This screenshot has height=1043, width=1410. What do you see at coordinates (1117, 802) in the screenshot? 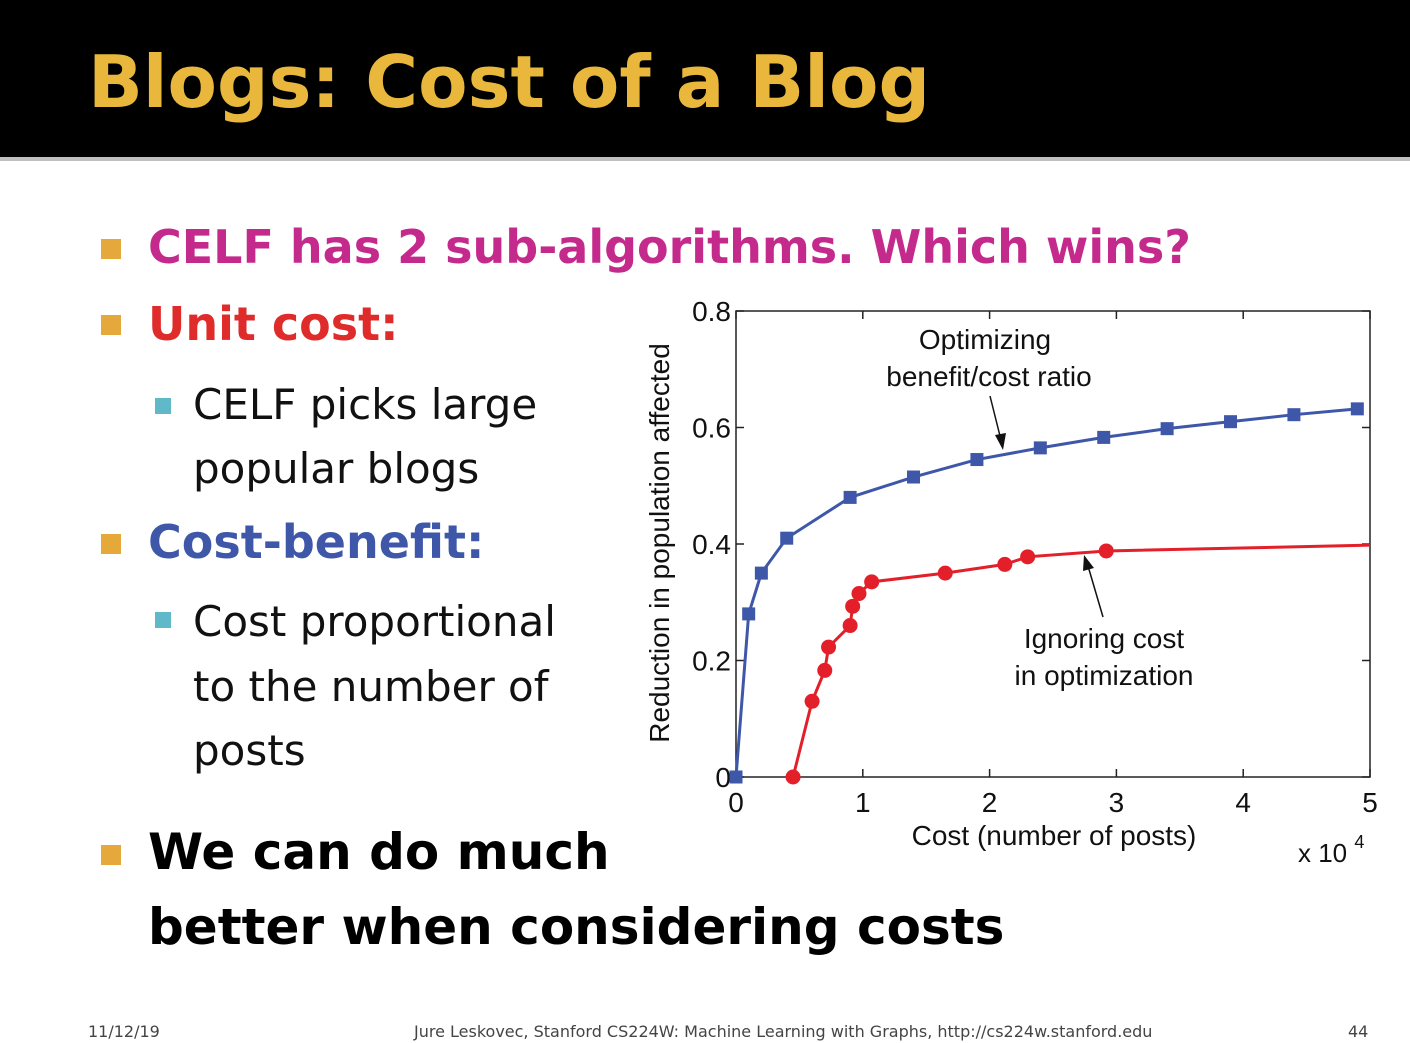
I see `x-tick-label: 3` at bounding box center [1117, 802].